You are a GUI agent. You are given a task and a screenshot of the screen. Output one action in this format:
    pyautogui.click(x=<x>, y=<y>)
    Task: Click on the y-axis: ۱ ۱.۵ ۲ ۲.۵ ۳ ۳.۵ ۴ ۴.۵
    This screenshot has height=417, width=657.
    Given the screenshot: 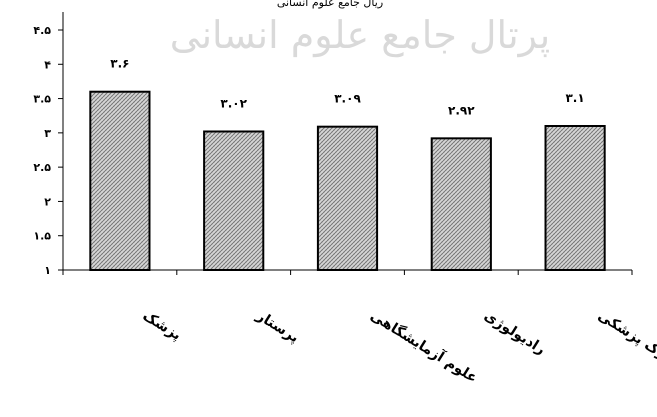 What is the action you would take?
    pyautogui.click(x=48, y=144)
    